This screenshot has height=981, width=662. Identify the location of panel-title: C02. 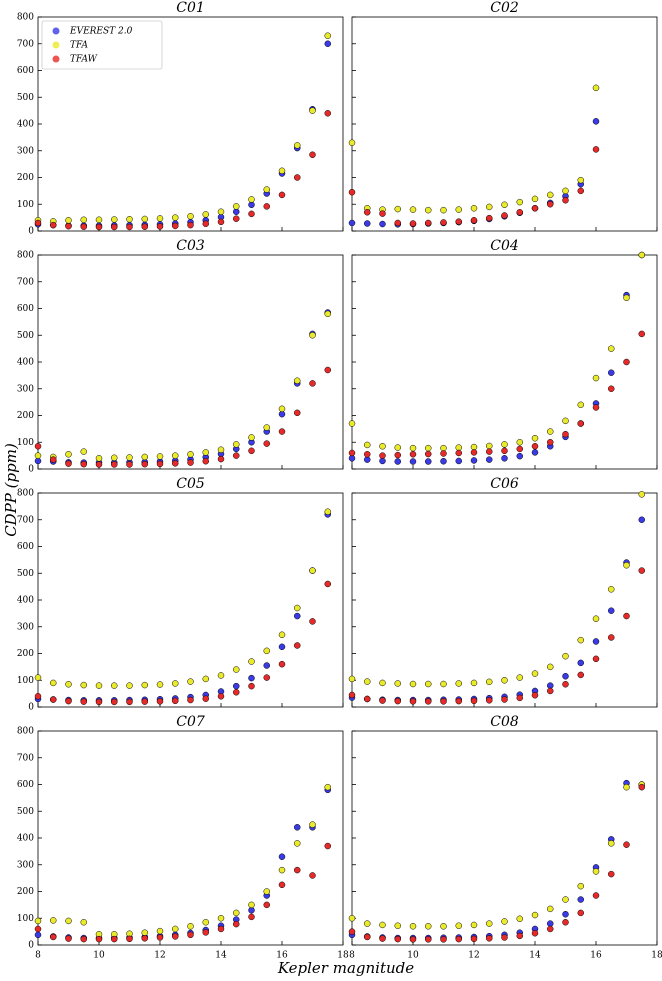
(504, 8).